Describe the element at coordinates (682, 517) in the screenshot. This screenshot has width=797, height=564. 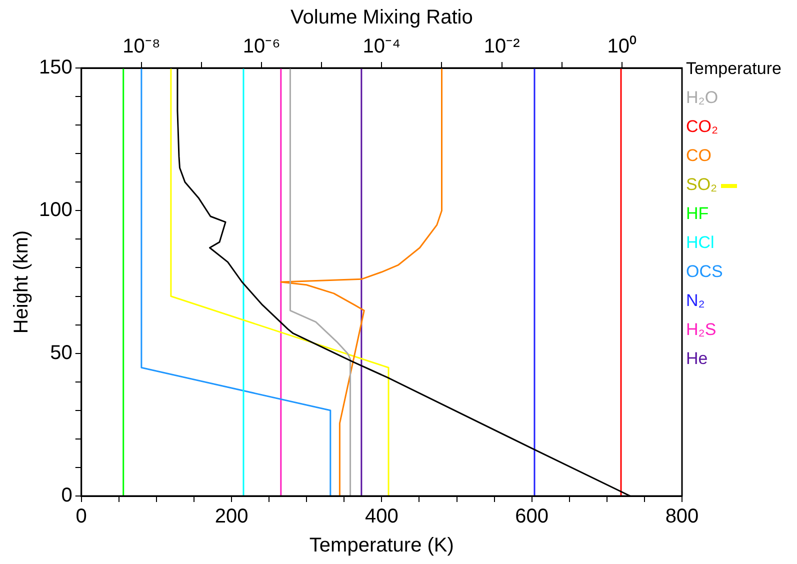
I see `x-tick-label: 800` at that location.